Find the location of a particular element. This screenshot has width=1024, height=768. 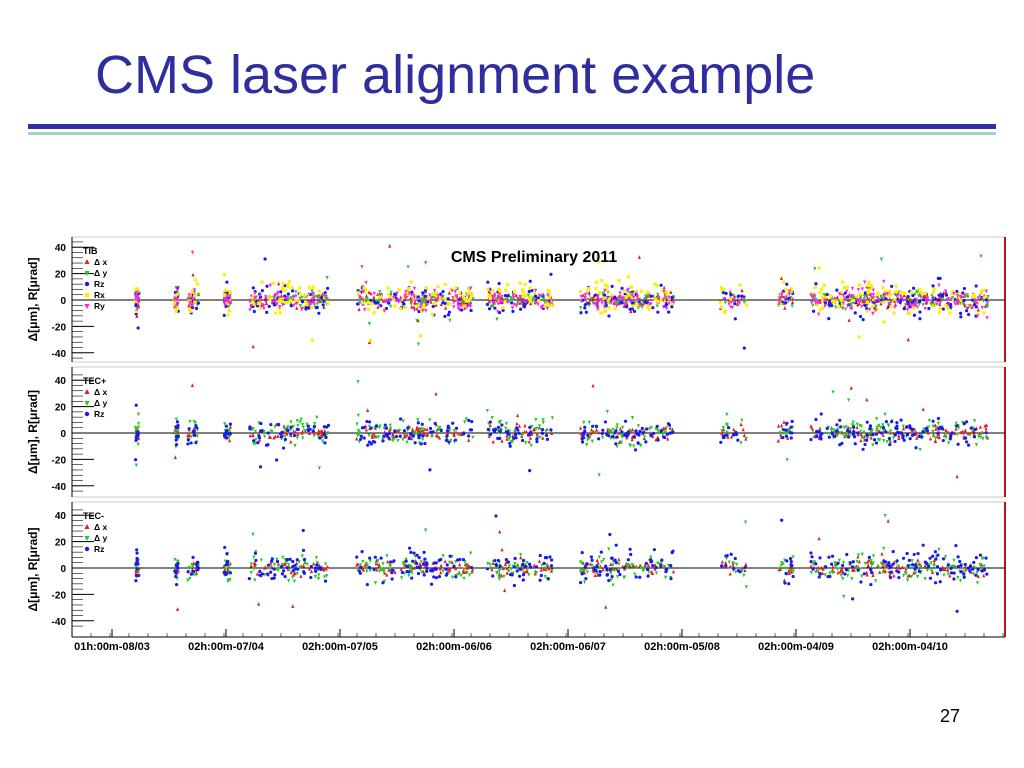

y-tick-label: 40 is located at coordinates (61, 248).